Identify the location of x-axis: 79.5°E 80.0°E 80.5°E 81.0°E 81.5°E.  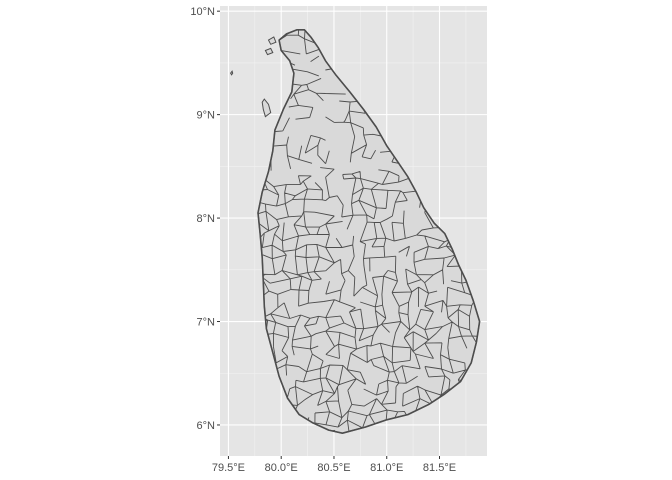
(334, 465).